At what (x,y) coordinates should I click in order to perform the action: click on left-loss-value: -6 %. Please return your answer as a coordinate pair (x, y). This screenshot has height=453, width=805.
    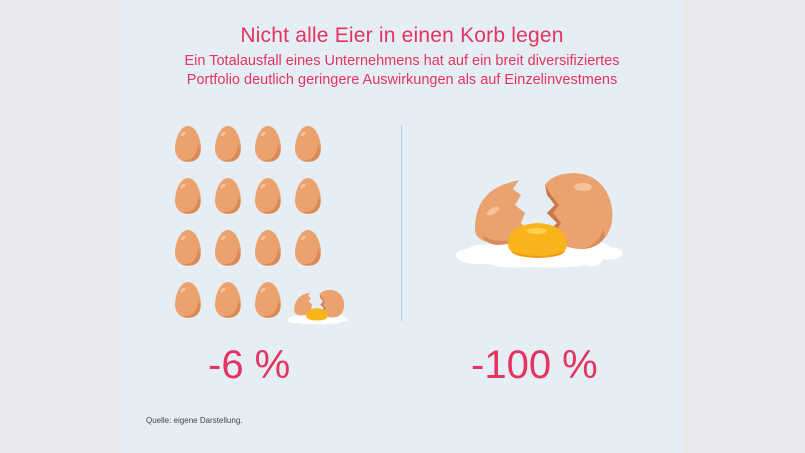
    Looking at the image, I should click on (249, 365).